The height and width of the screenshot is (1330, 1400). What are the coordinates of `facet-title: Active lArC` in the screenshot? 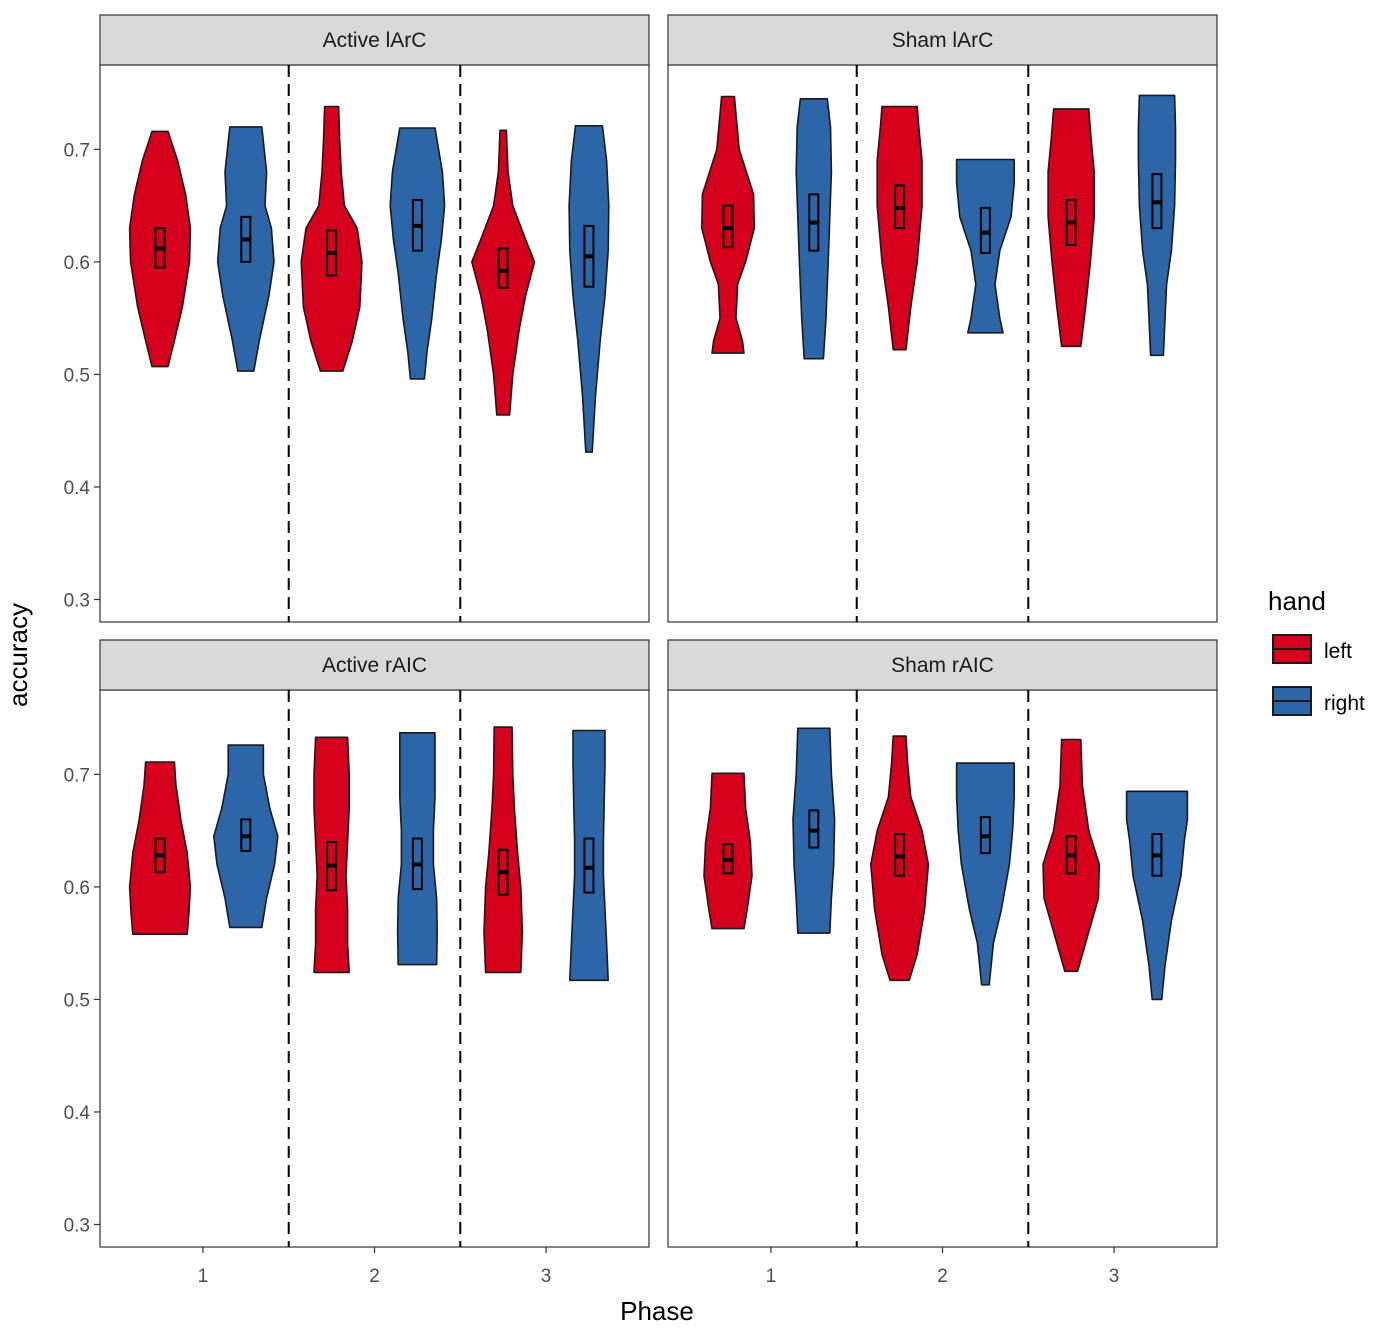 It's located at (375, 40).